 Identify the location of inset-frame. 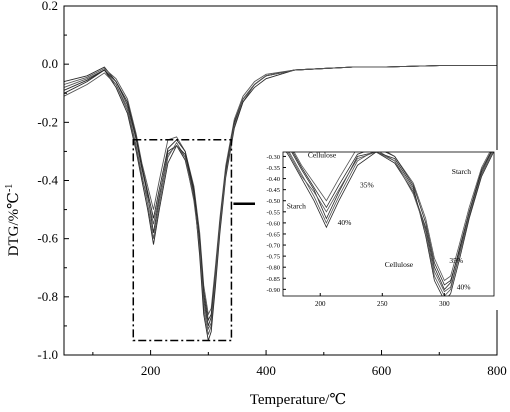
(388, 224).